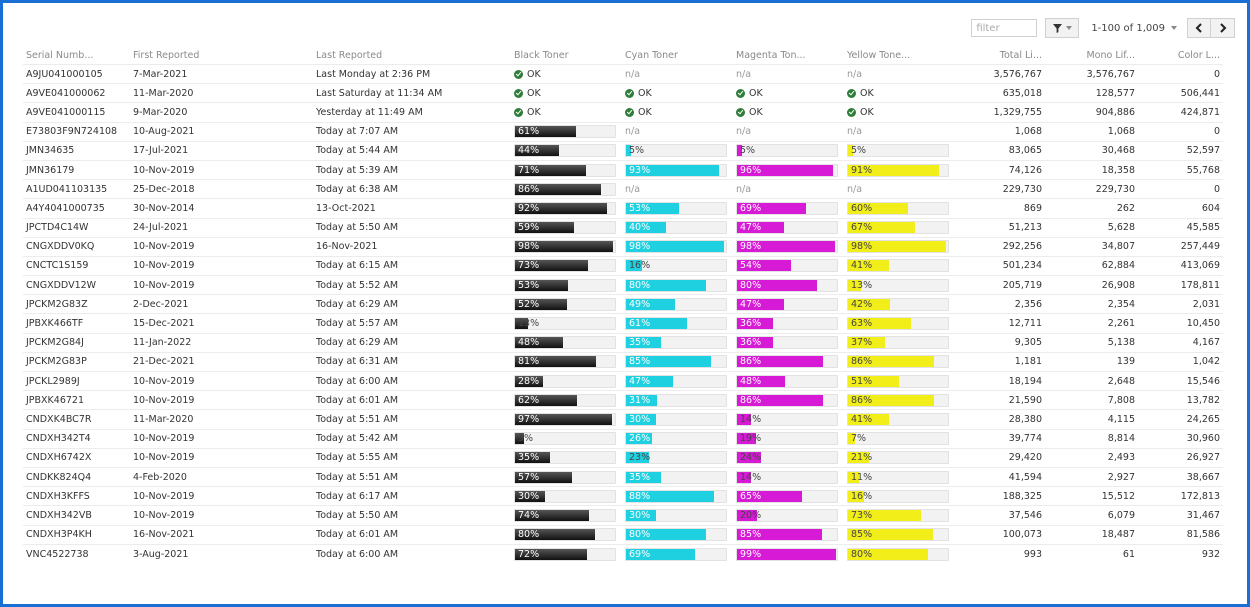 Image resolution: width=1250 pixels, height=607 pixels. I want to click on toner-status-text: OK, so click(756, 112).